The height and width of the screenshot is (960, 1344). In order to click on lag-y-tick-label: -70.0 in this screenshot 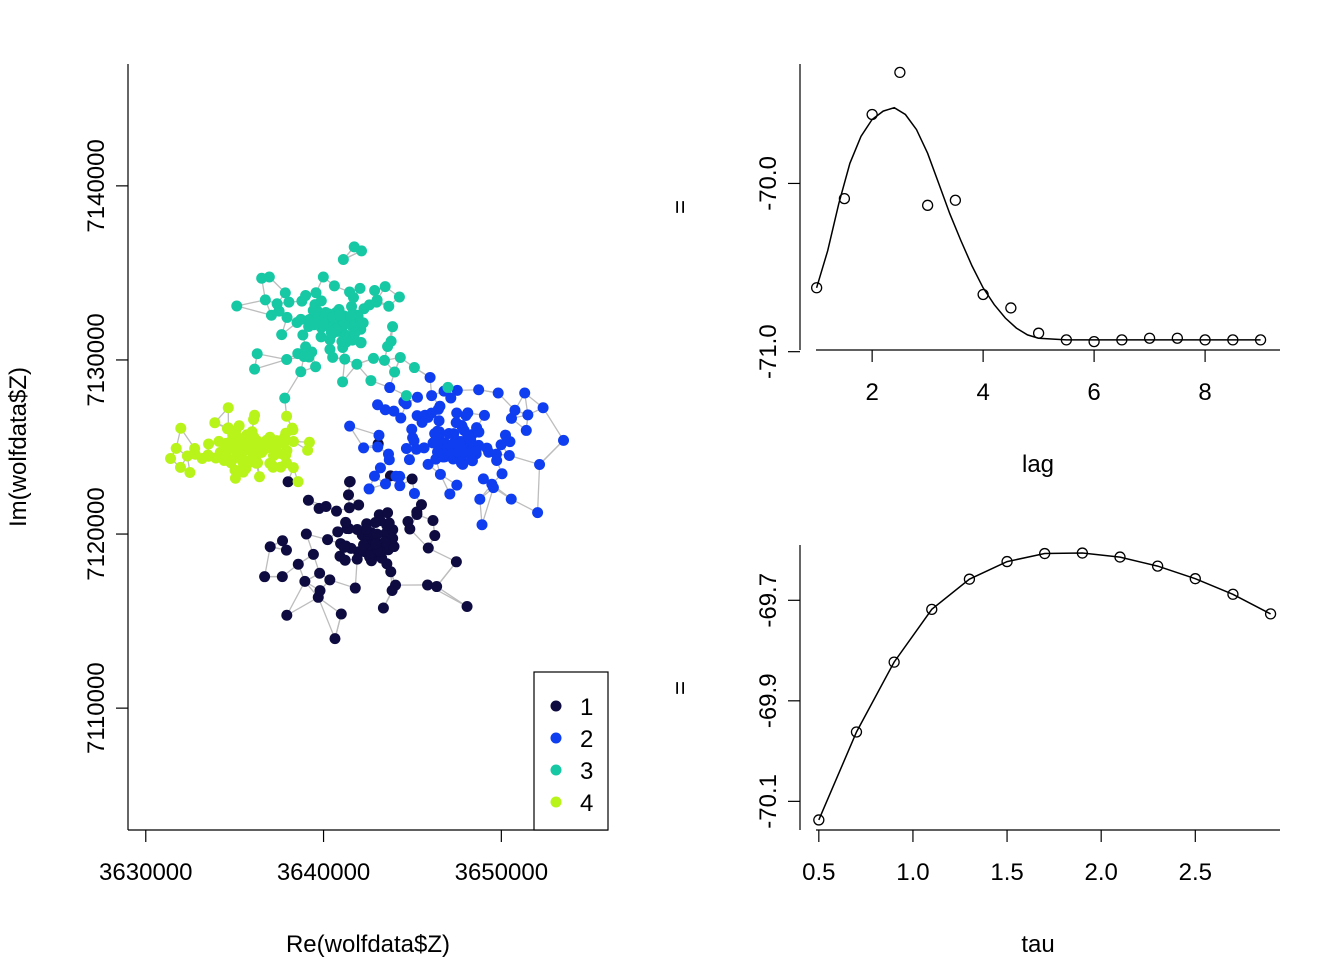, I will do `click(768, 183)`.